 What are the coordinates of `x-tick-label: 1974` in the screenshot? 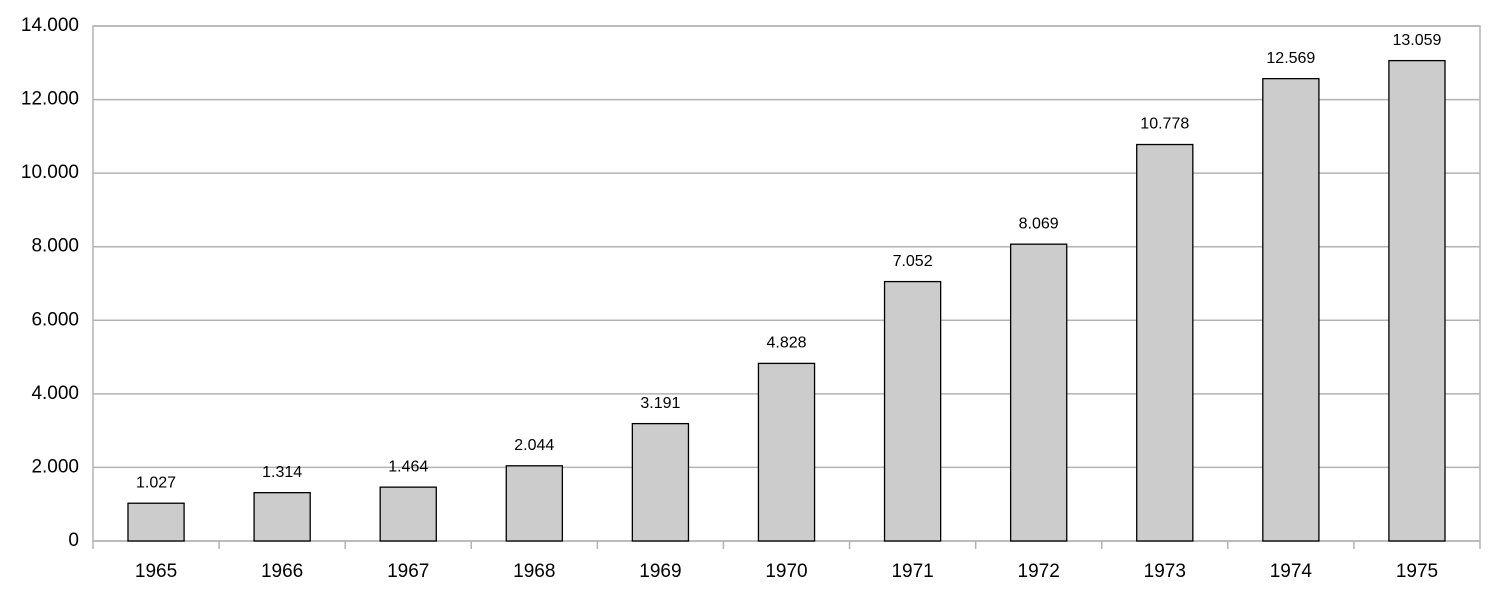 It's located at (1291, 571).